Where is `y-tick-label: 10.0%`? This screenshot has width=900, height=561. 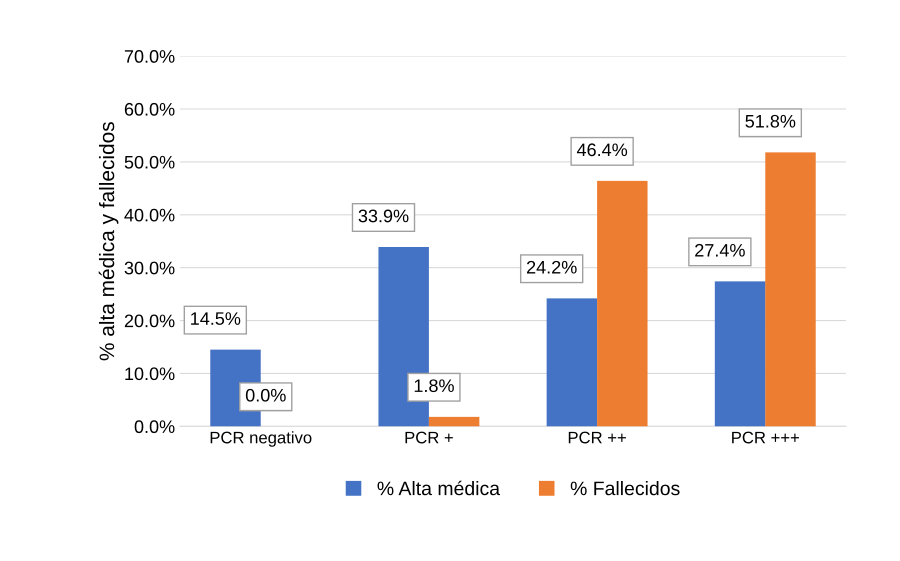 y-tick-label: 10.0% is located at coordinates (149, 373).